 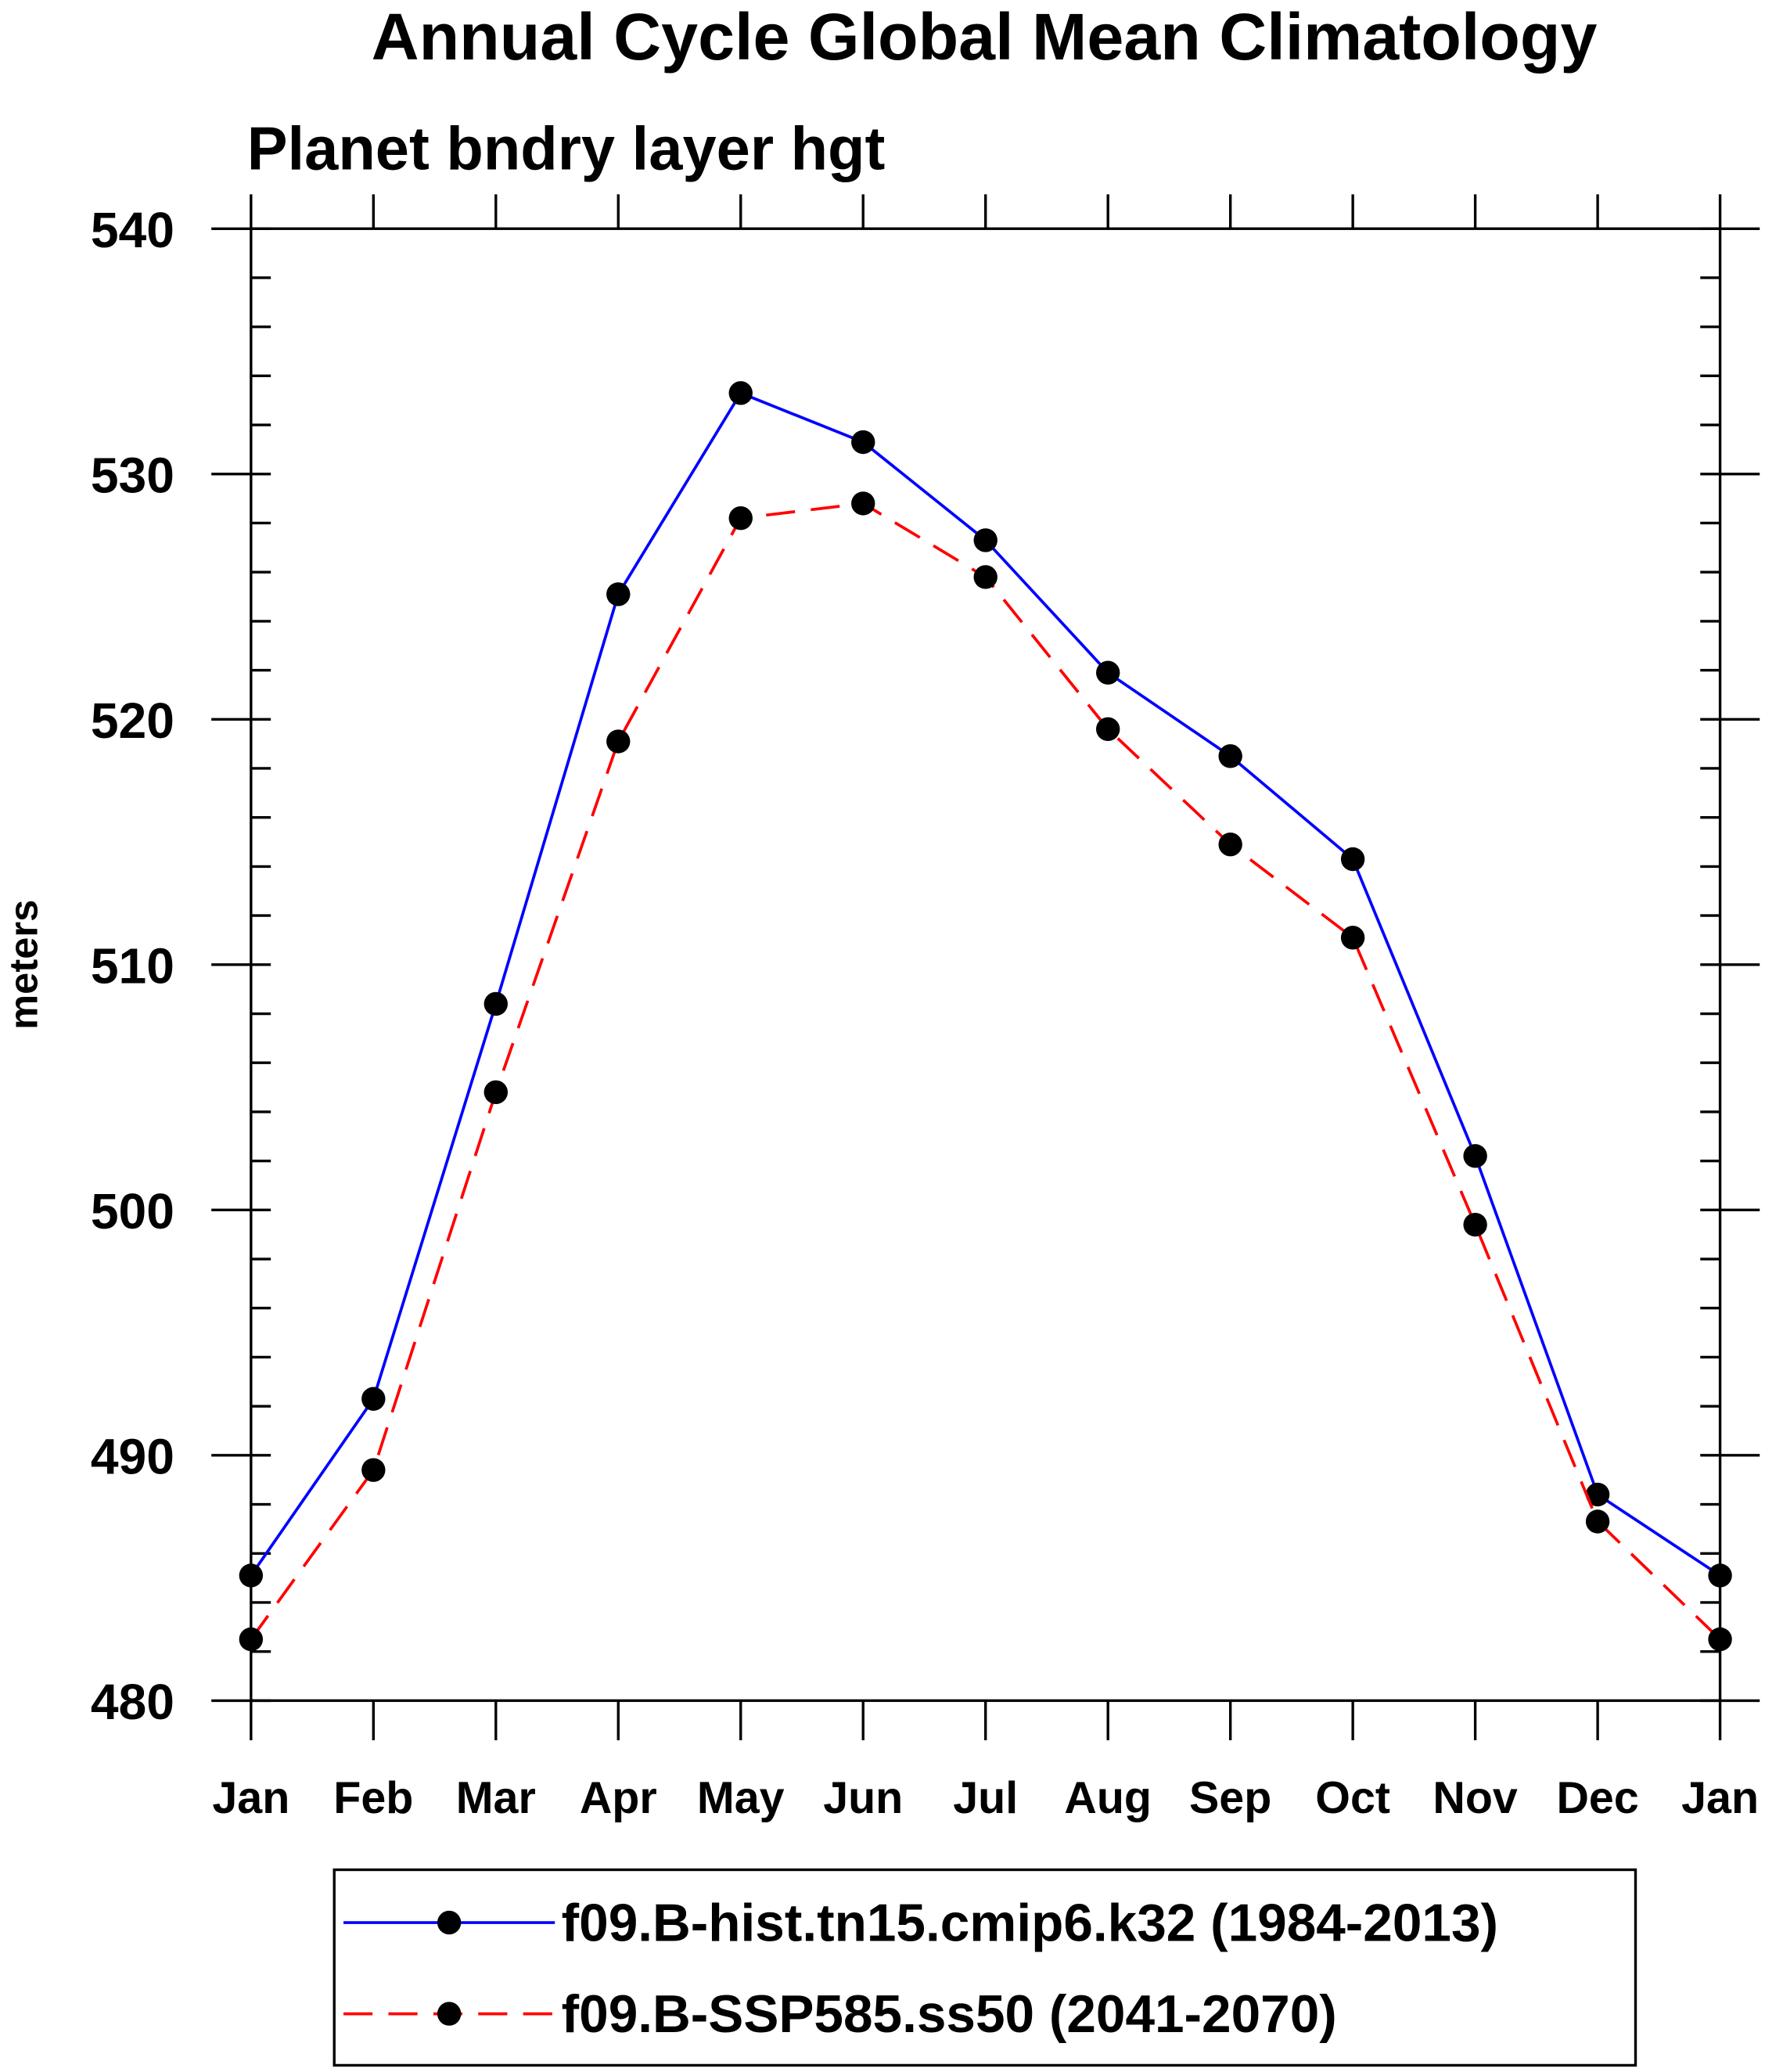 I want to click on x-tick-label: Dec, so click(x=1597, y=1798).